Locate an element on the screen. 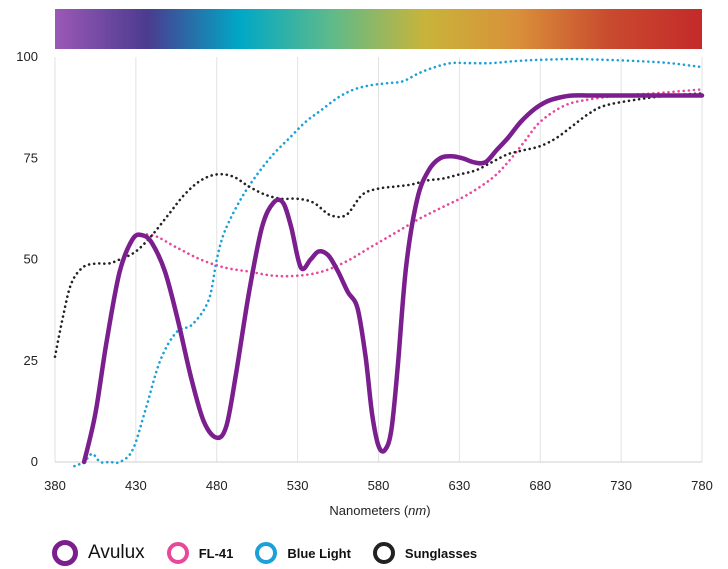 The image size is (728, 569). legend-item-blue-light: Blue Light is located at coordinates (303, 553).